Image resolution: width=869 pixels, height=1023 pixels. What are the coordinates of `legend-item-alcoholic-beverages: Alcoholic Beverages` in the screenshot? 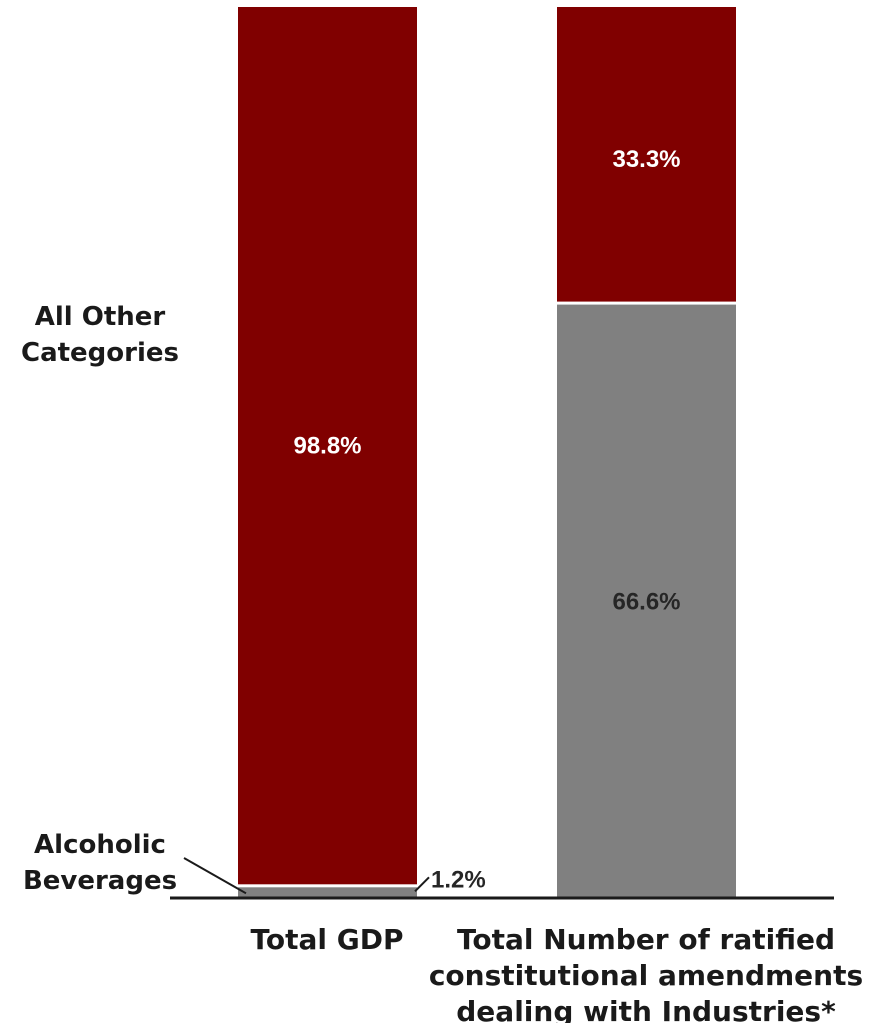 It's located at (135, 863).